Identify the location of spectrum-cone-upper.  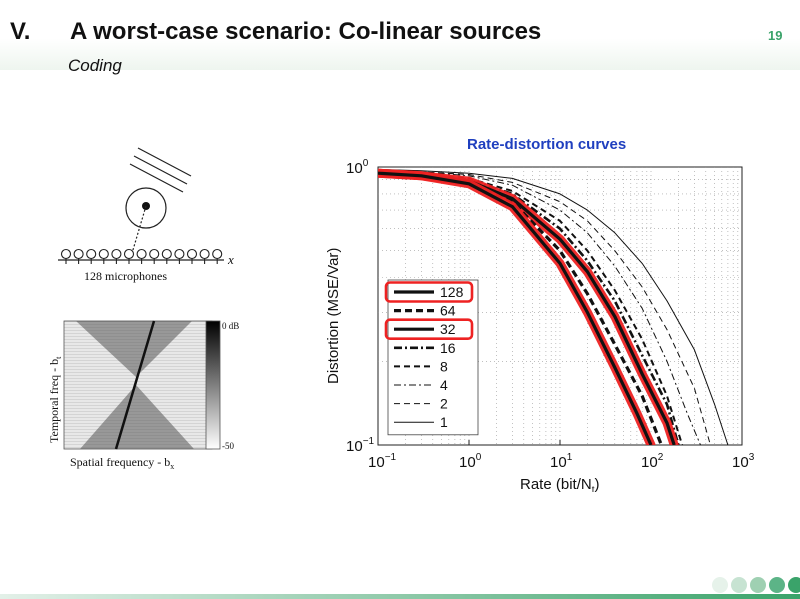
(134, 349).